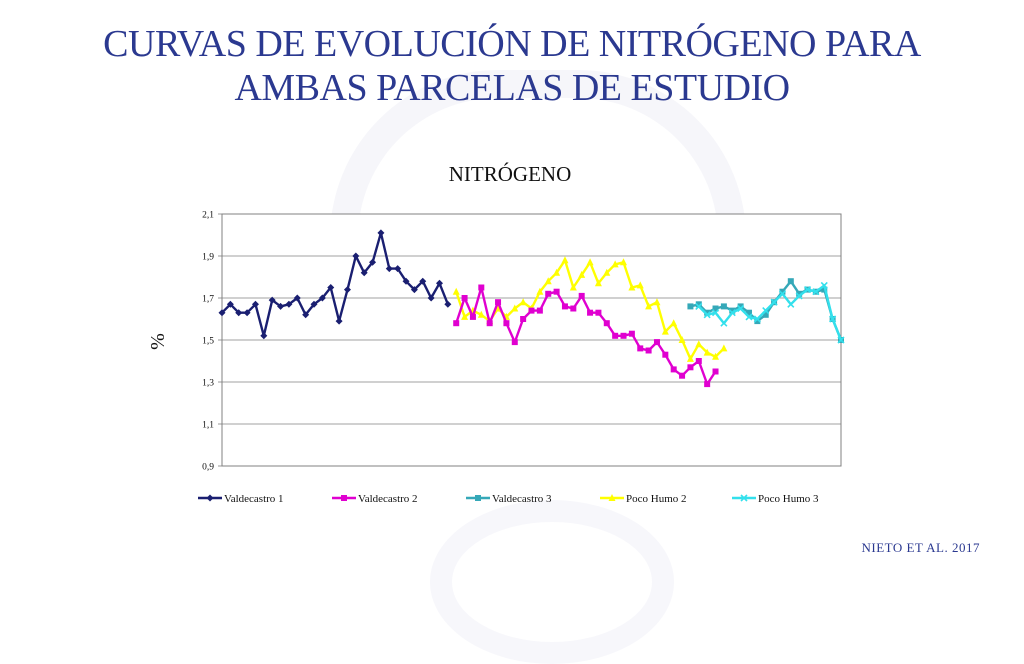  I want to click on citation-credit: NIETO ET AL. 2017, so click(920, 547).